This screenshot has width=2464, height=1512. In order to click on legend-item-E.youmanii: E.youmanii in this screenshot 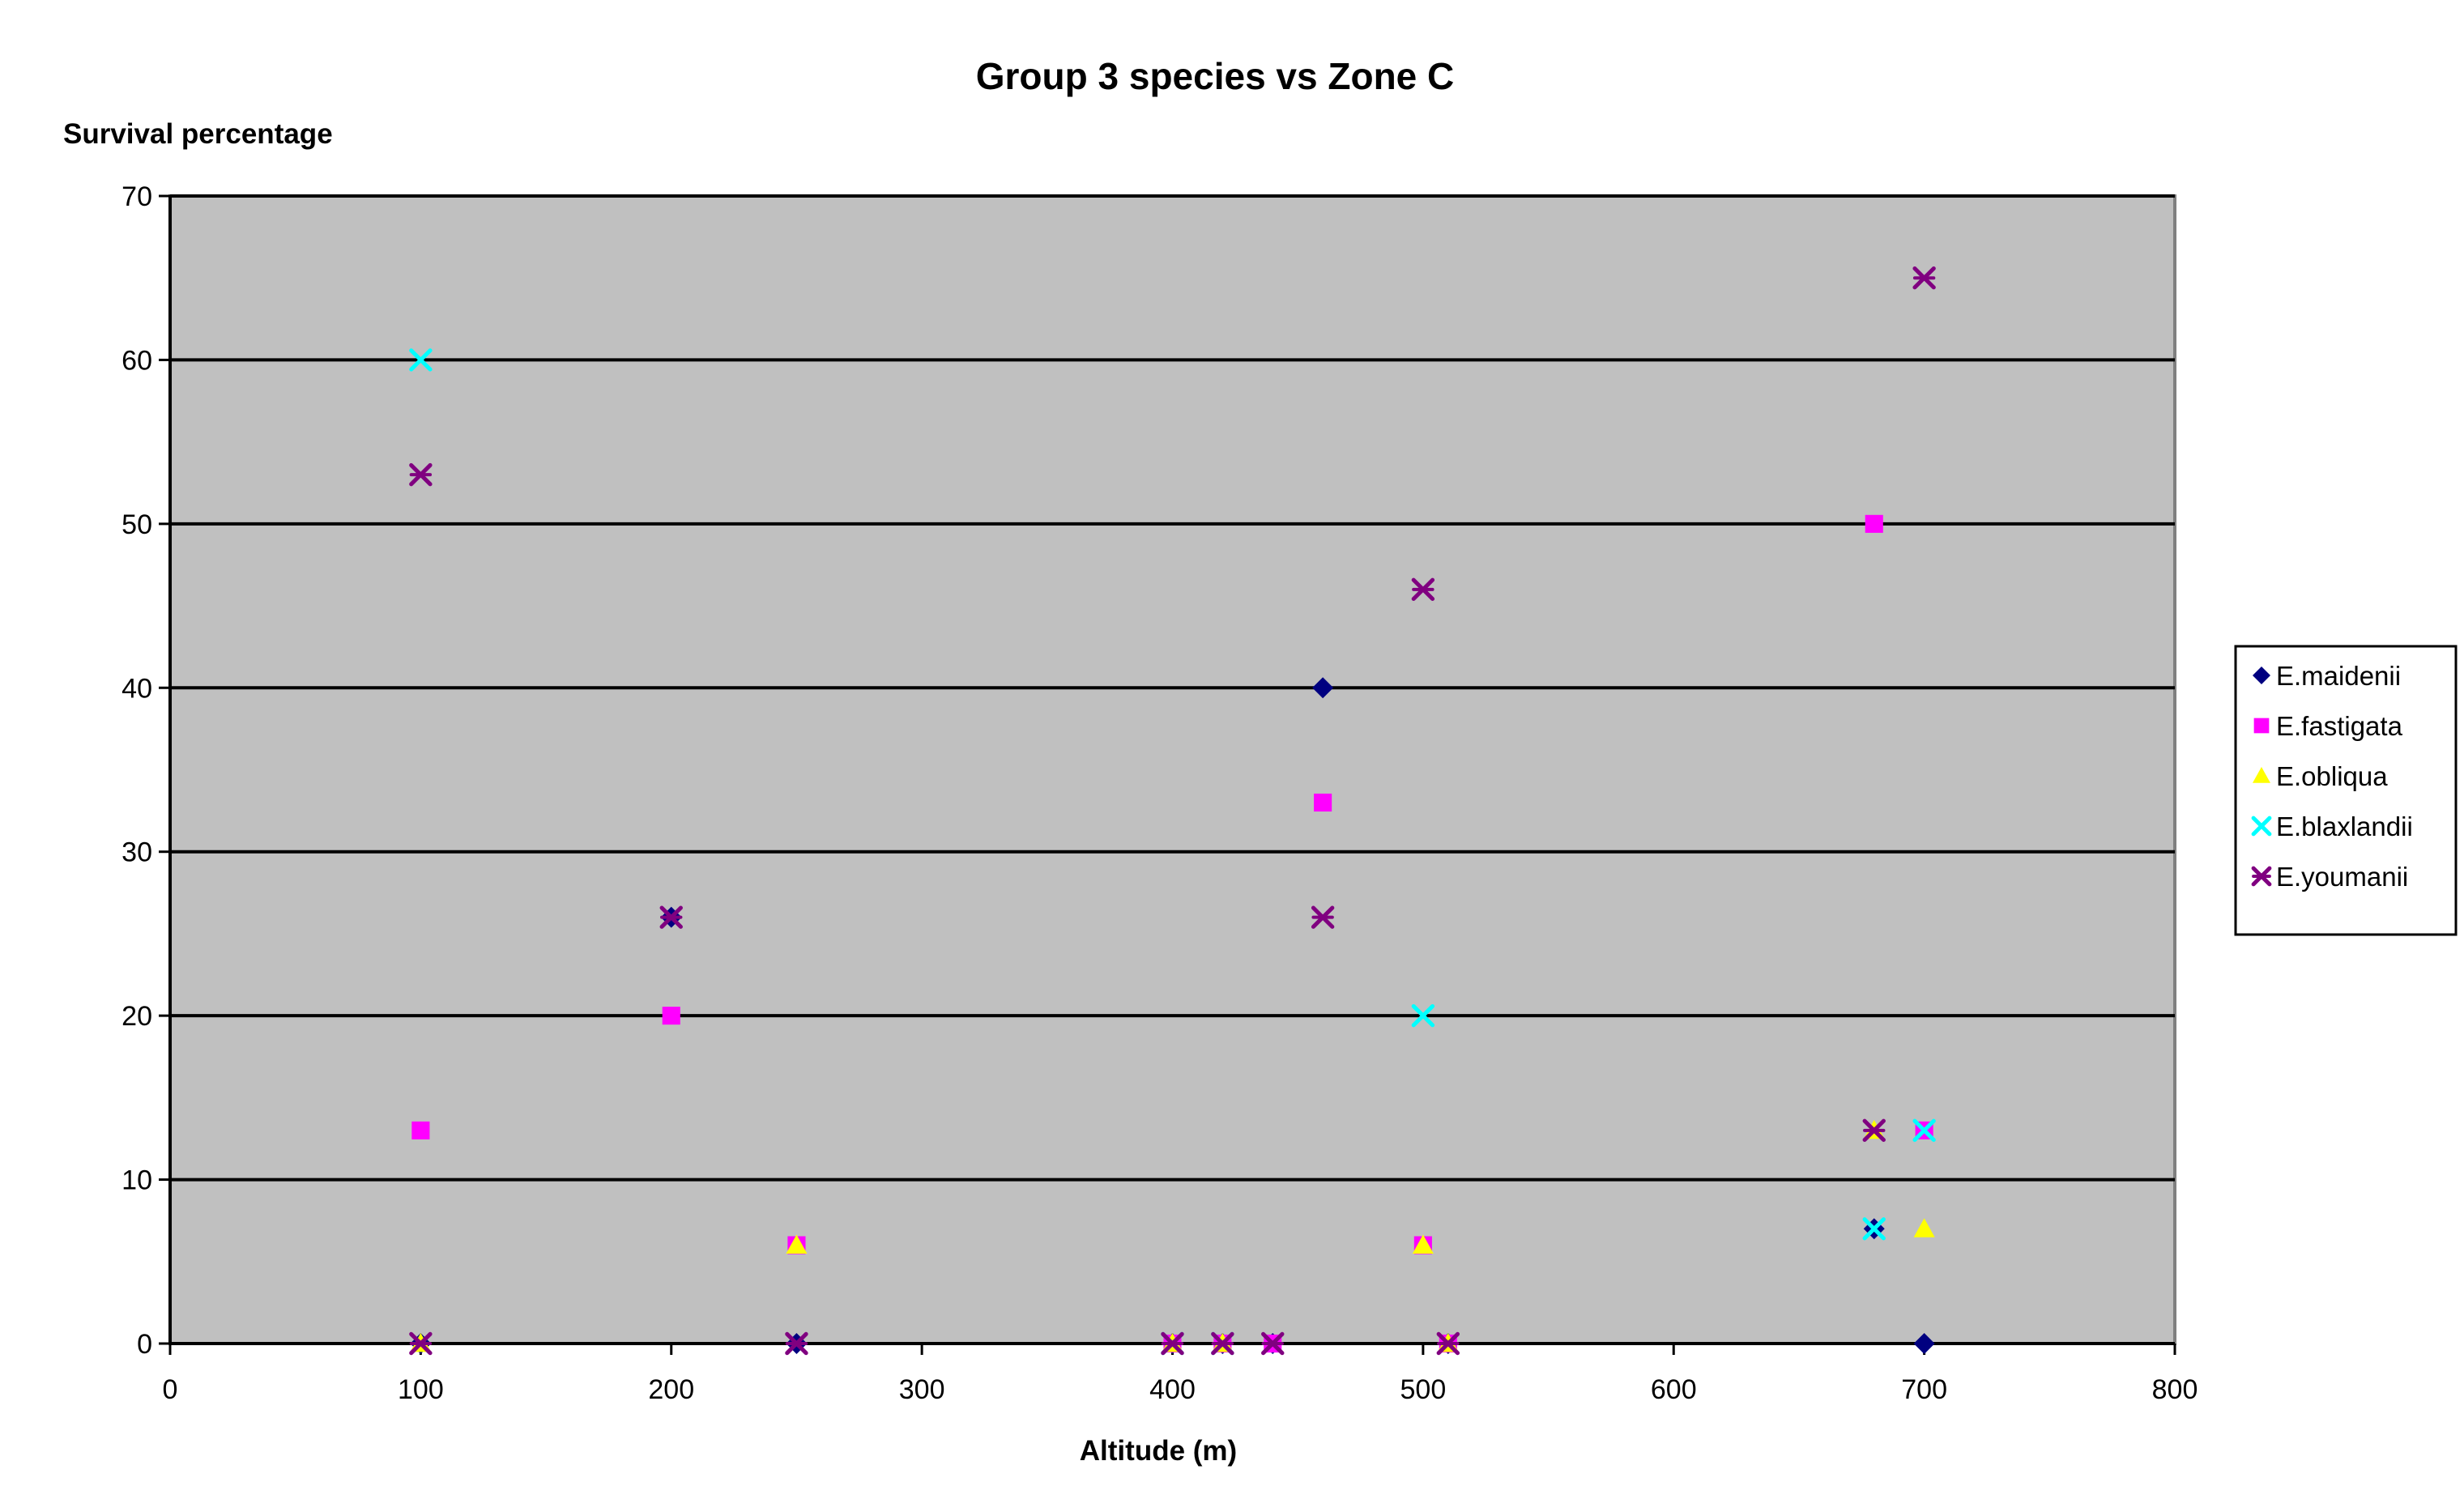, I will do `click(2329, 877)`.